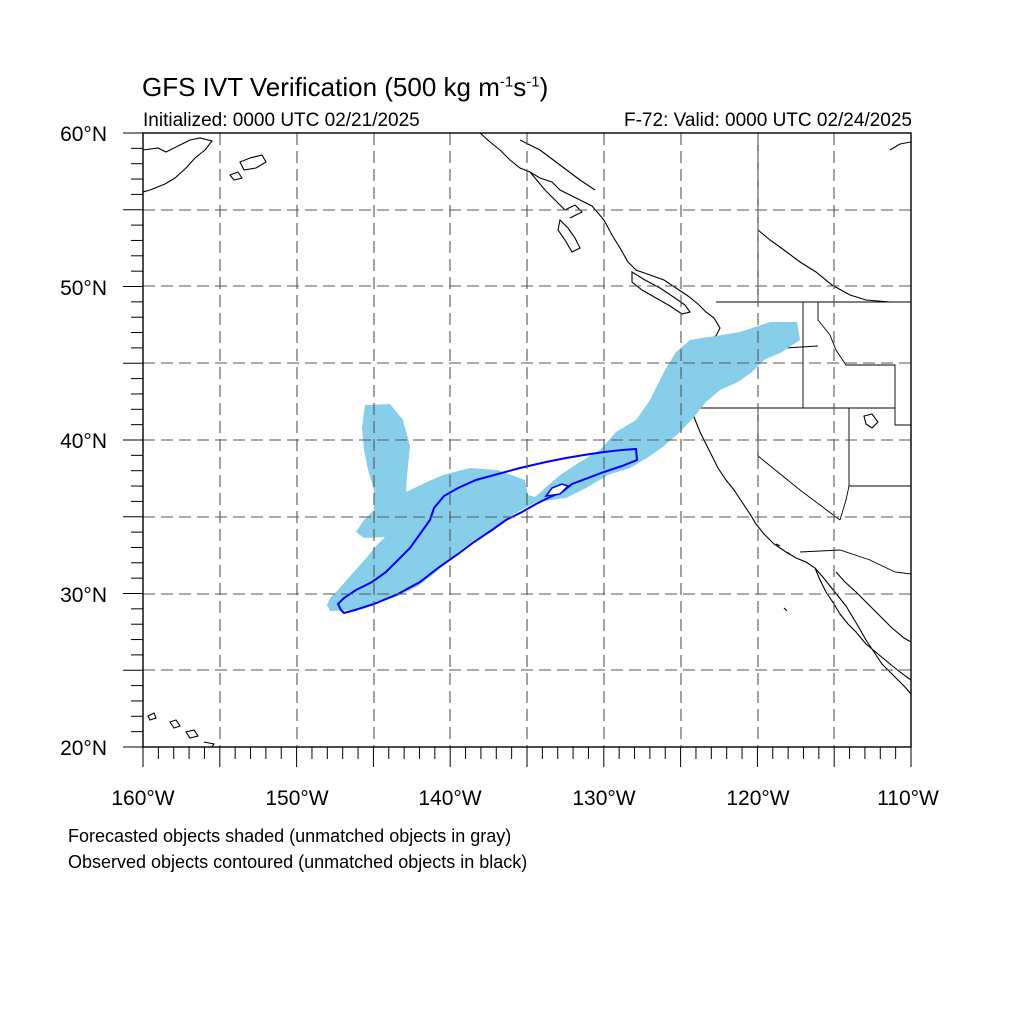 The width and height of the screenshot is (1024, 1024). Describe the element at coordinates (83, 441) in the screenshot. I see `lat-label-40: 40°N` at that location.